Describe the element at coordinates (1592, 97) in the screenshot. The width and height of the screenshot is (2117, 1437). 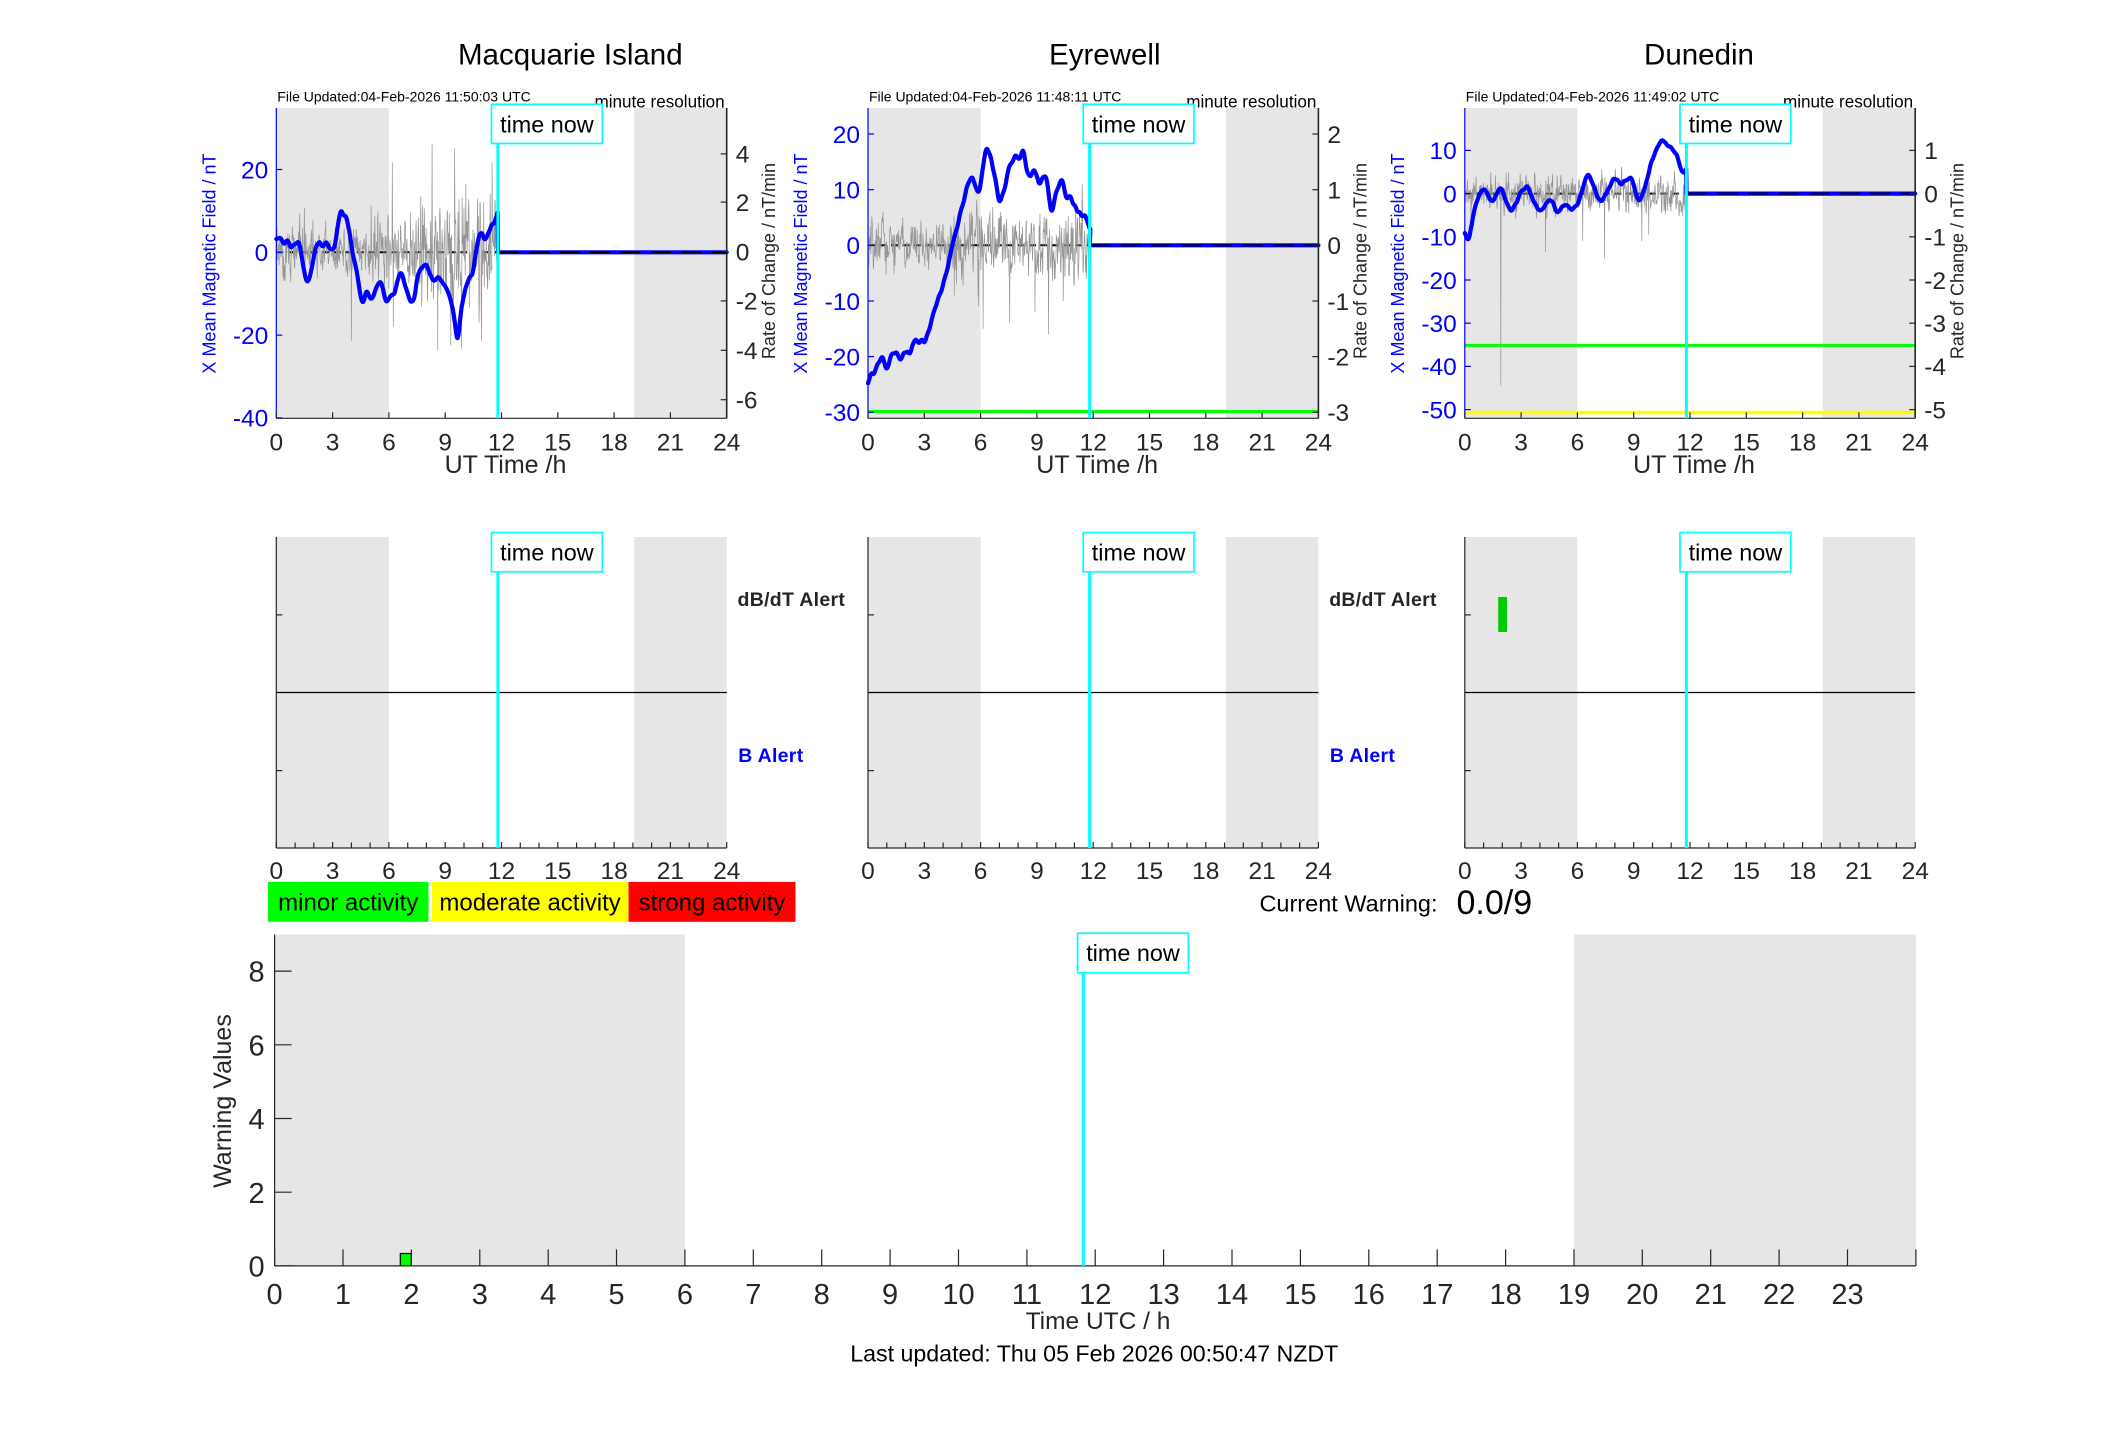
I see `svg-text:File Updated:04-Feb-2026 11:49: File Updated:04-Feb-2026 11:49:02 UTC` at that location.